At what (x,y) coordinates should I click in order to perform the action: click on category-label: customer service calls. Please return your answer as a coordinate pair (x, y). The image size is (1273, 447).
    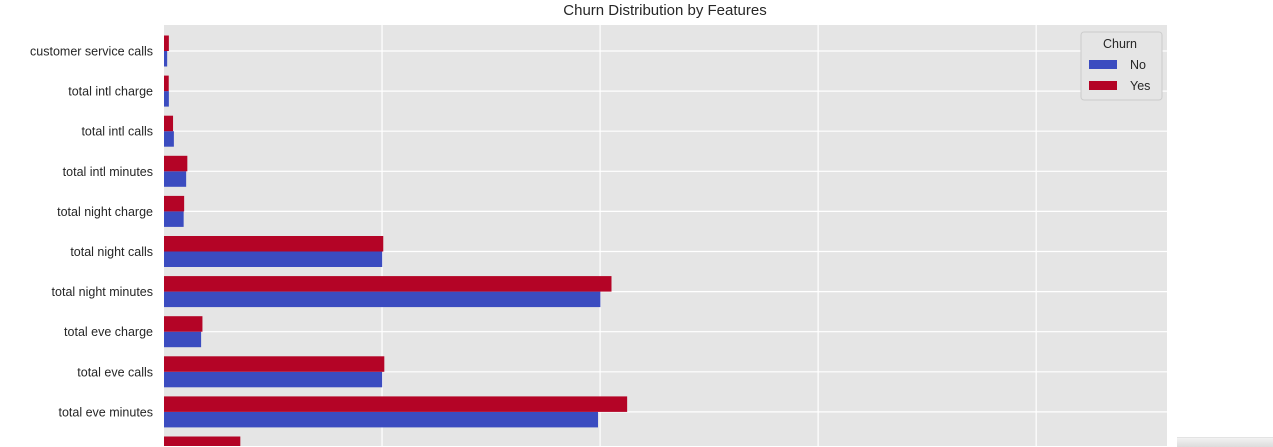
    Looking at the image, I should click on (91, 52).